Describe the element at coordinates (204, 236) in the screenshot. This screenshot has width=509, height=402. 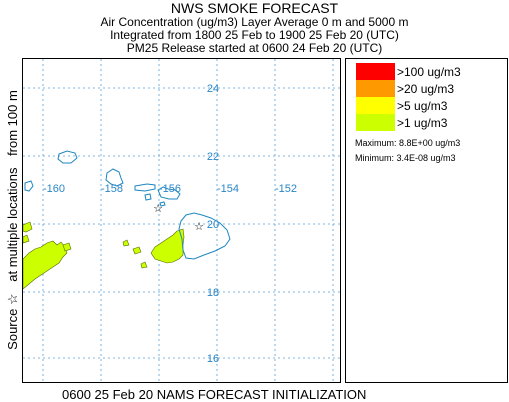
I see `big-island-coast` at that location.